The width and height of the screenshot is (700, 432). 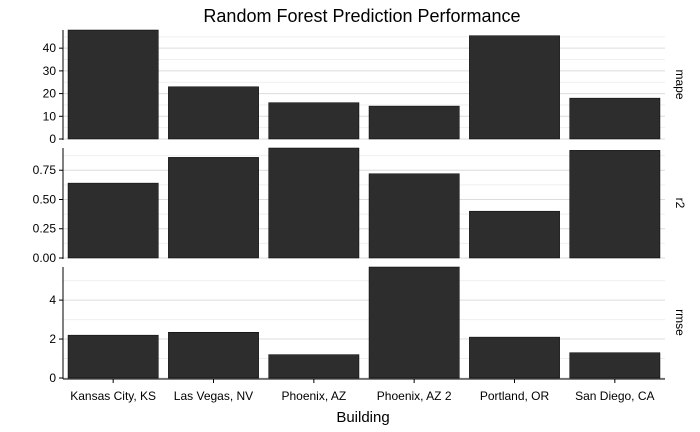 I want to click on y-tick-label: 10, so click(x=50, y=116).